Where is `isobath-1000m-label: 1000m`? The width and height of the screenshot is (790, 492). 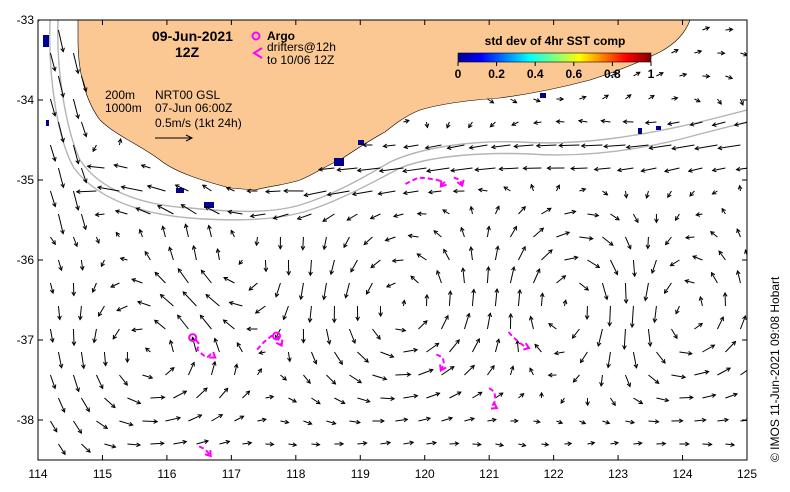
isobath-1000m-label: 1000m is located at coordinates (123, 108).